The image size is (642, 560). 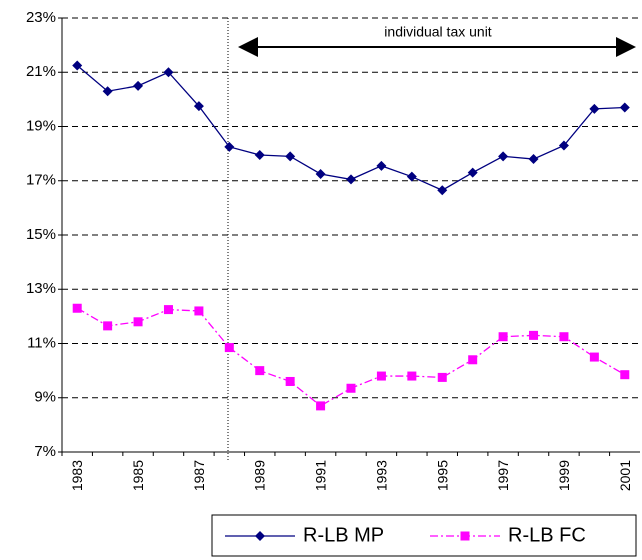 What do you see at coordinates (564, 475) in the screenshot?
I see `x-tick-label: 1999` at bounding box center [564, 475].